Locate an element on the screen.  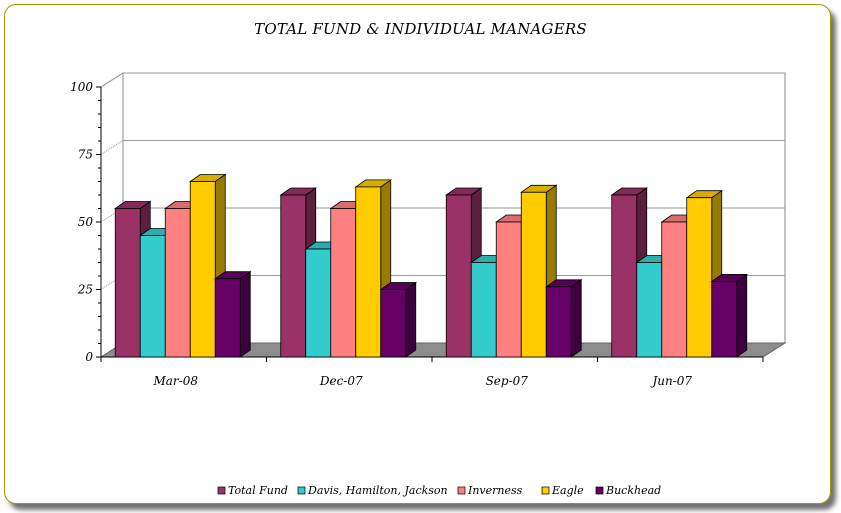
x-axis-labels: Mar-08 Dec-07 Sep-07 Jun-07 is located at coordinates (422, 381).